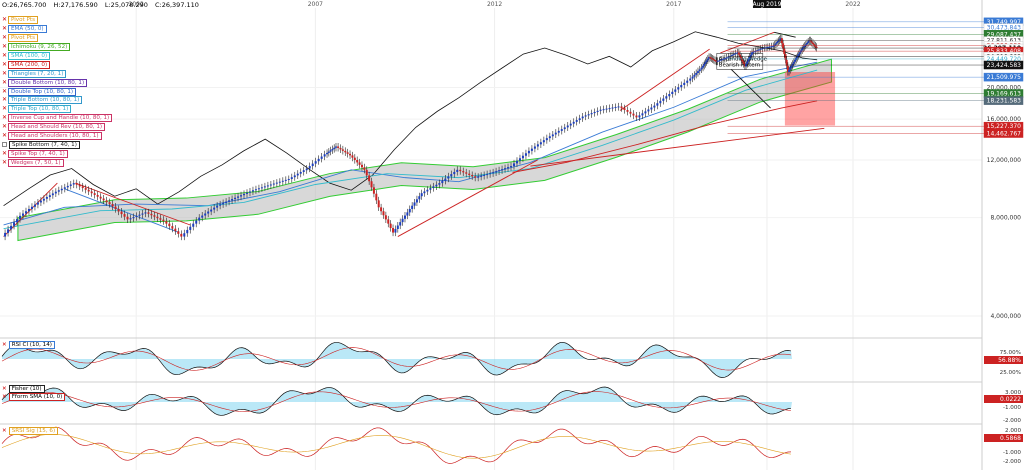 Image resolution: width=1024 pixels, height=471 pixels. I want to click on indicator-label: SMA (100, 0), so click(29, 56).